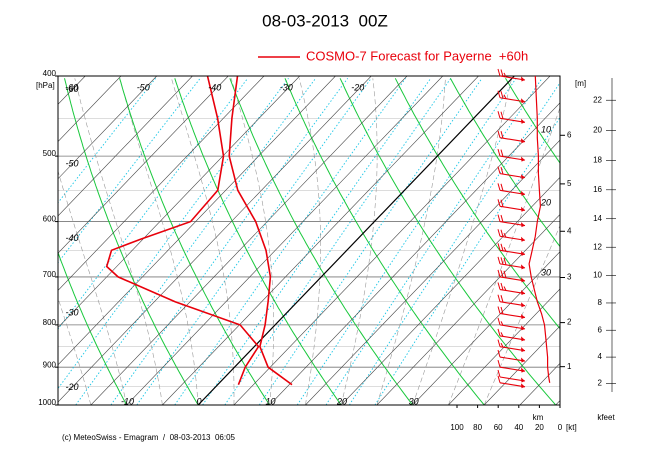  I want to click on kfeet-label: kfeet, so click(606, 417).